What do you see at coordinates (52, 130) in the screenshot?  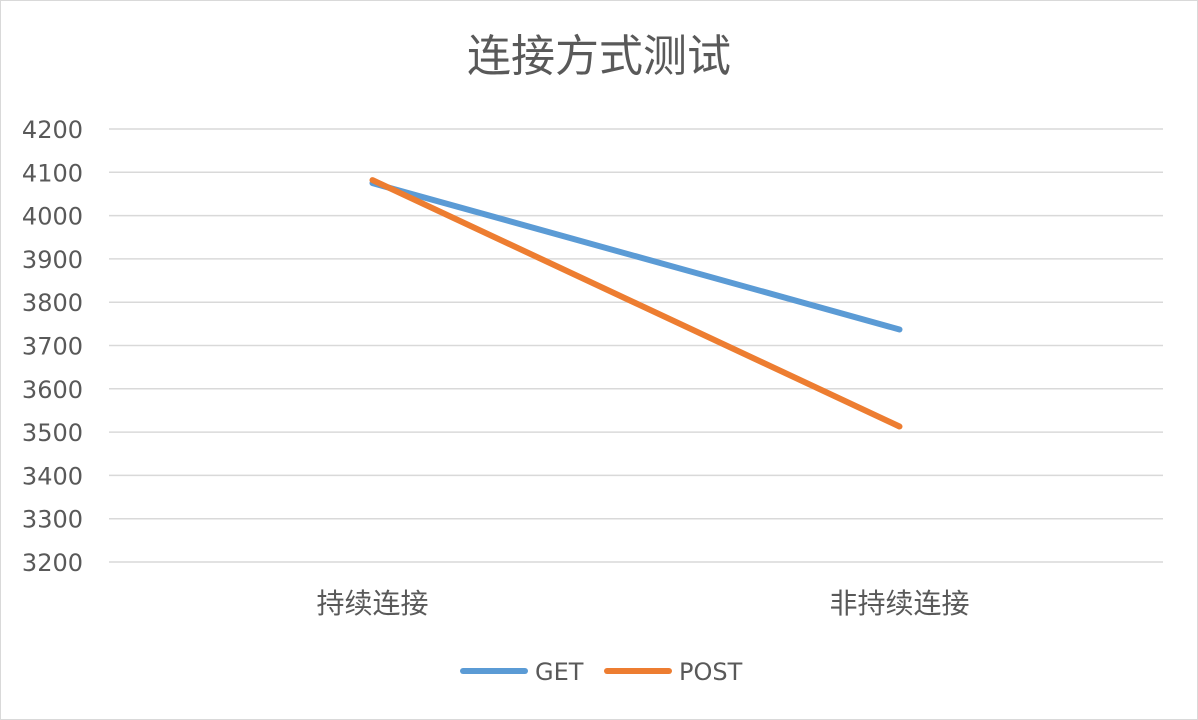 I see `y-tick-label: 4200` at bounding box center [52, 130].